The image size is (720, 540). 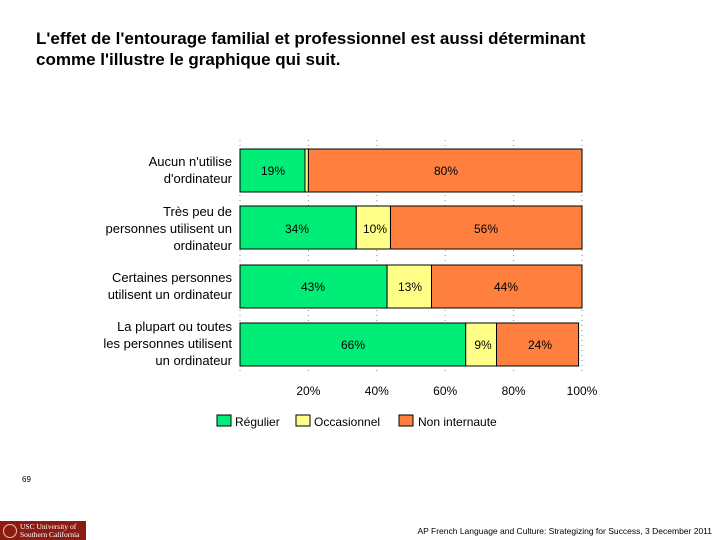 I want to click on data-label-occasionnel-2: 10%, so click(x=375, y=229).